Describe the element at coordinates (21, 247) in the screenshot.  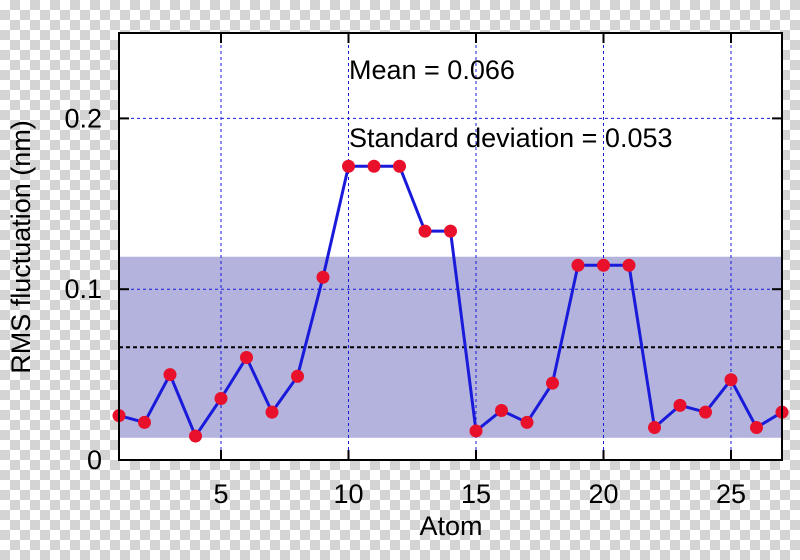
I see `y-axis-label: RMS fluctuation (nm)` at that location.